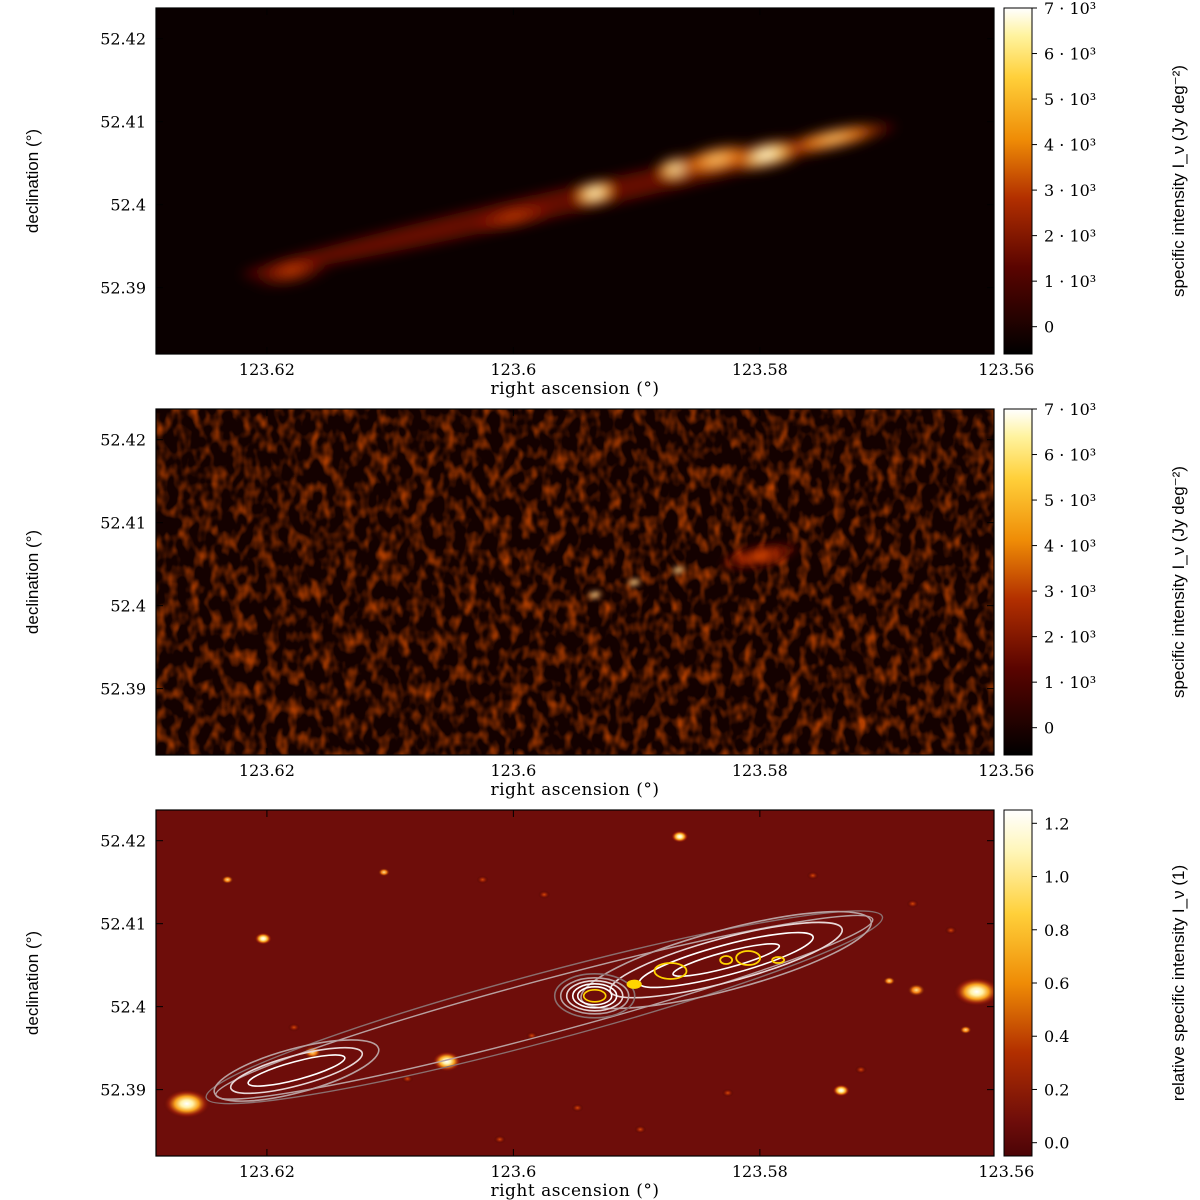  What do you see at coordinates (1056, 930) in the screenshot?
I see `colorbar-tick-label: 0.8` at bounding box center [1056, 930].